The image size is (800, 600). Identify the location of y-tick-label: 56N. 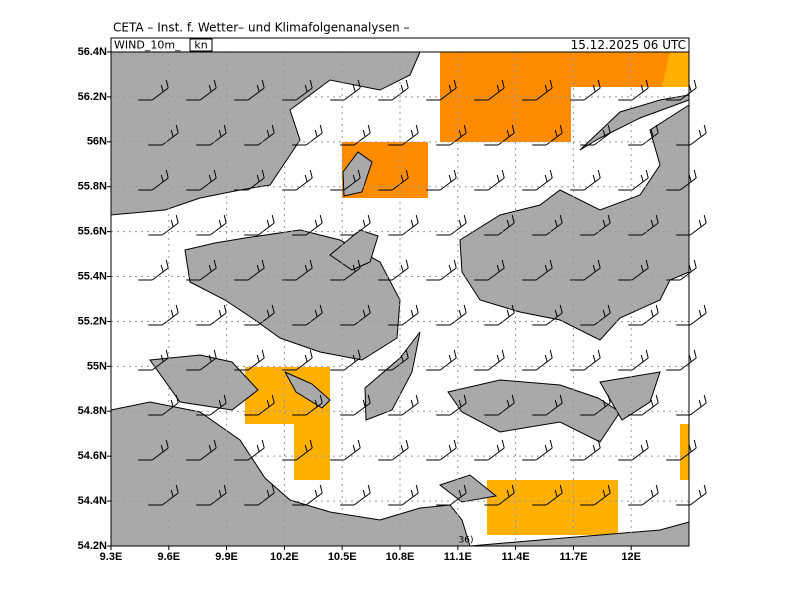
(97, 142).